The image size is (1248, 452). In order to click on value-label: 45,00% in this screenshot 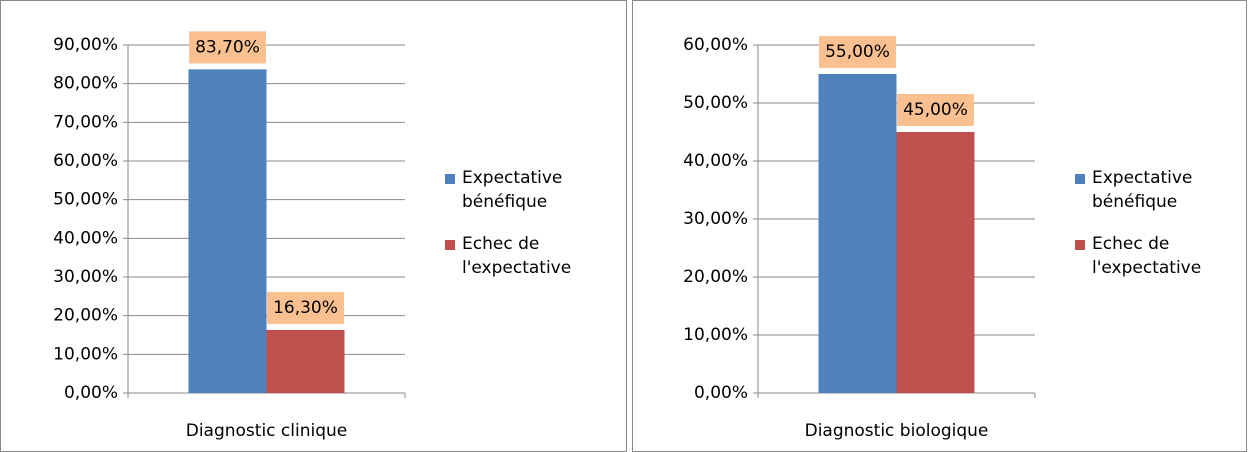, I will do `click(935, 110)`.